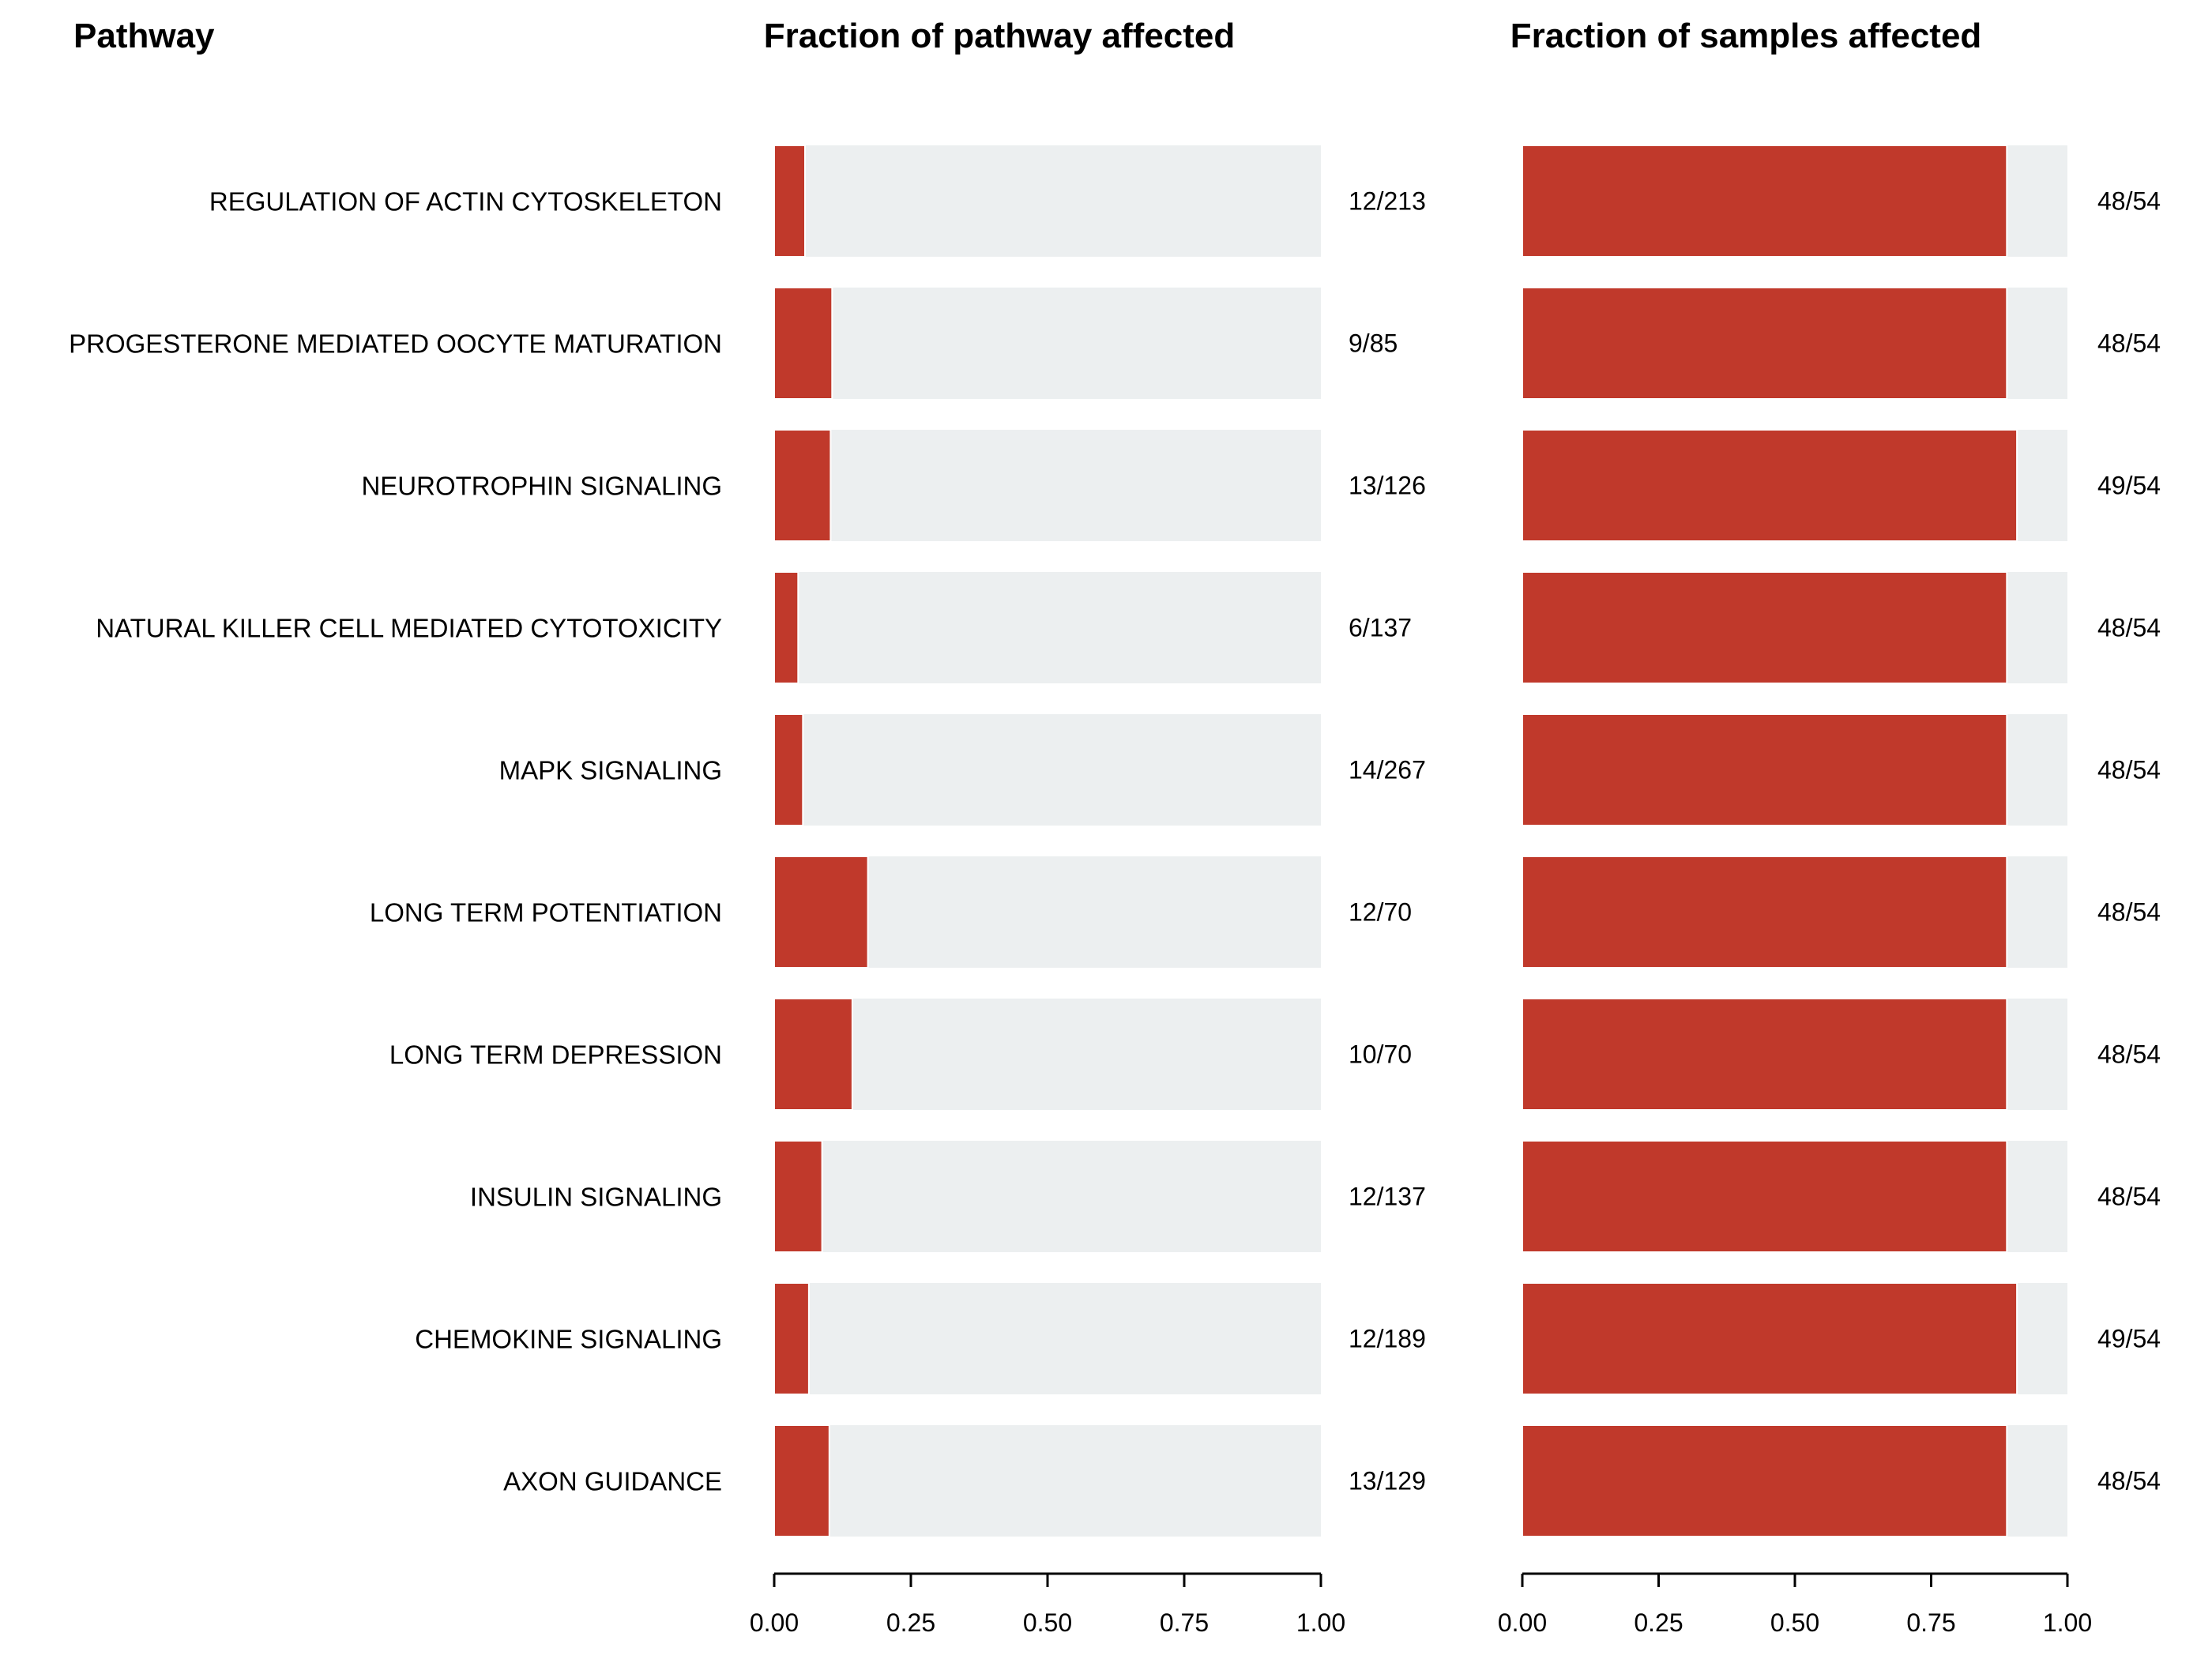 This screenshot has width=2212, height=1659. Describe the element at coordinates (1380, 1055) in the screenshot. I see `bar-count-label: 10/70` at that location.